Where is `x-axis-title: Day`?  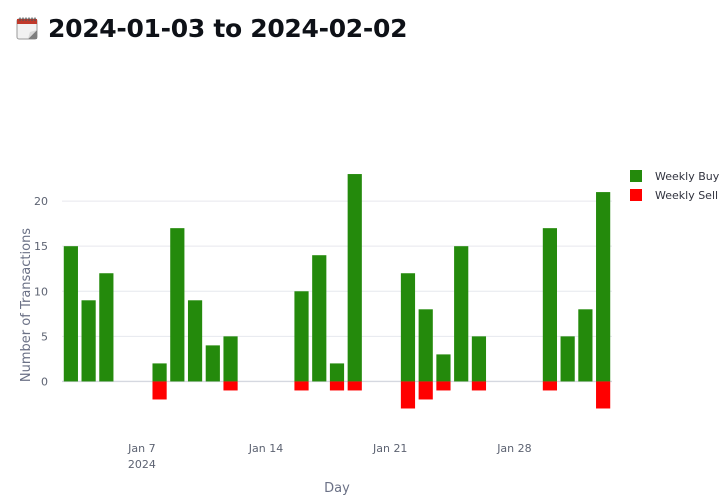
x-axis-title: Day is located at coordinates (337, 488).